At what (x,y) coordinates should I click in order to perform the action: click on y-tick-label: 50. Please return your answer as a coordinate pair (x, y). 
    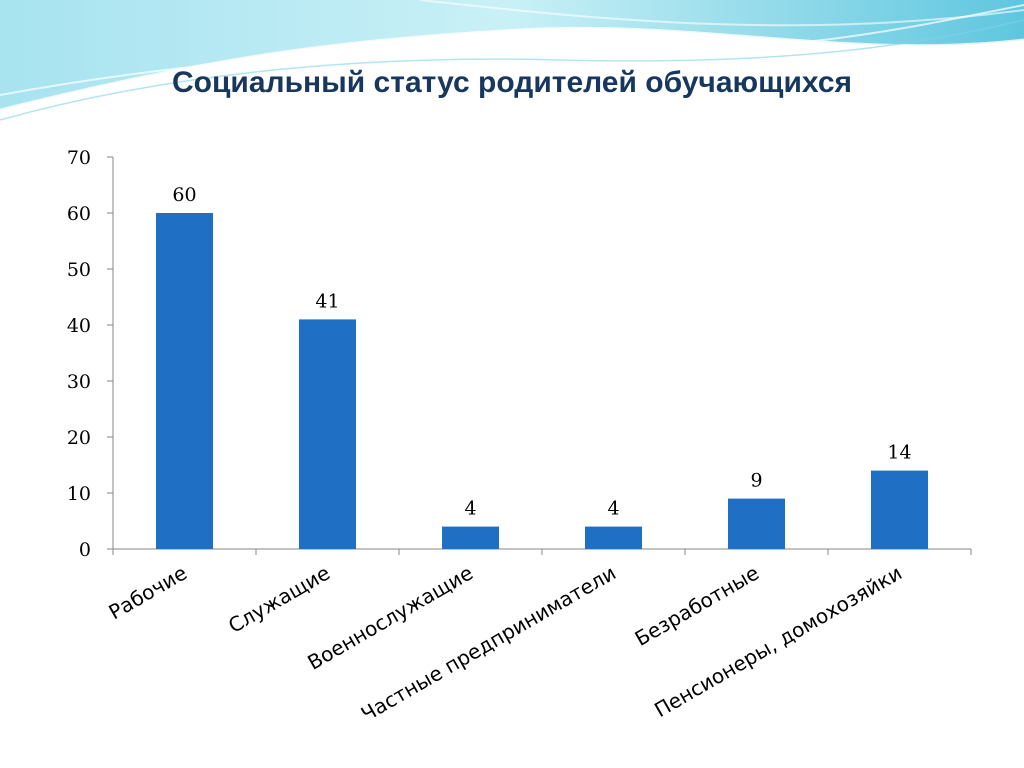
    Looking at the image, I should click on (79, 270).